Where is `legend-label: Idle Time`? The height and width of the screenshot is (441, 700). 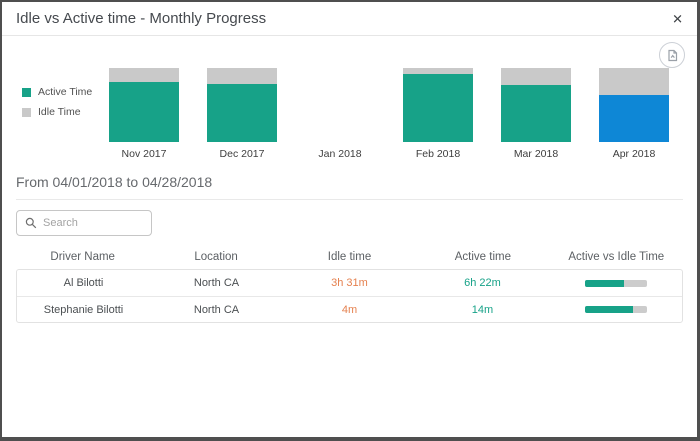
legend-label: Idle Time is located at coordinates (59, 112).